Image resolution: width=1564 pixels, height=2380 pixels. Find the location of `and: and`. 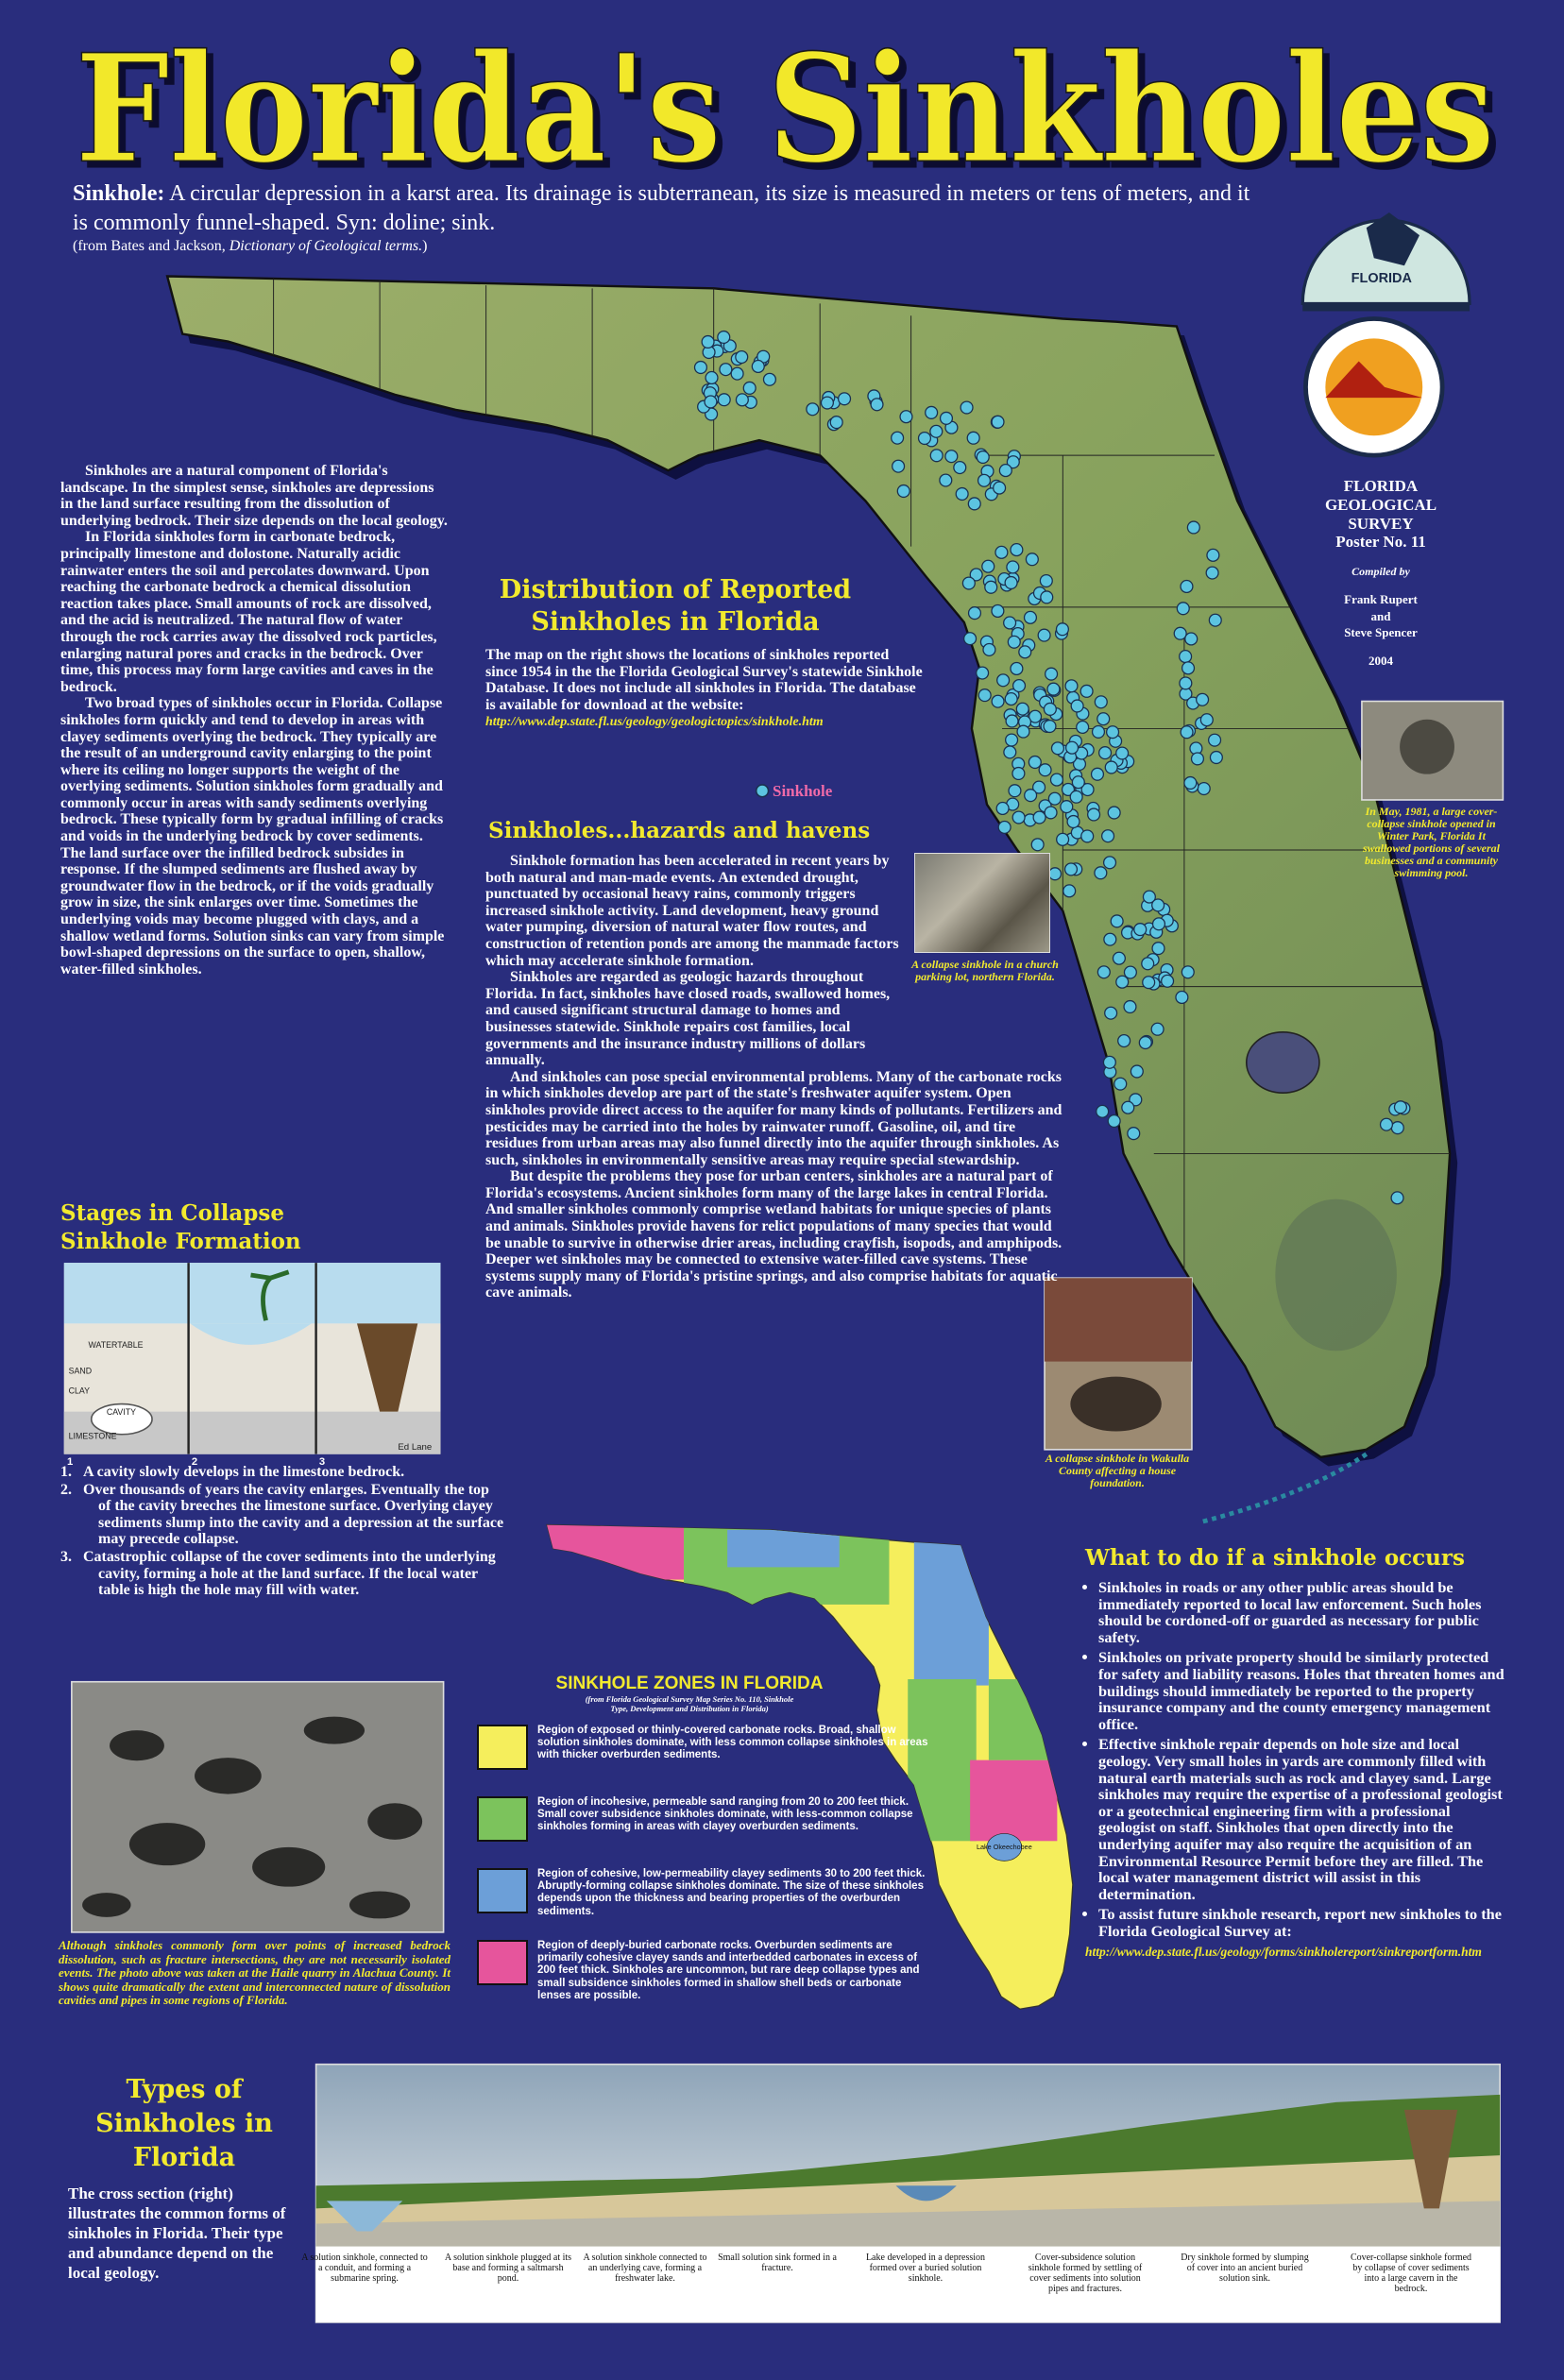

and: and is located at coordinates (1380, 615).